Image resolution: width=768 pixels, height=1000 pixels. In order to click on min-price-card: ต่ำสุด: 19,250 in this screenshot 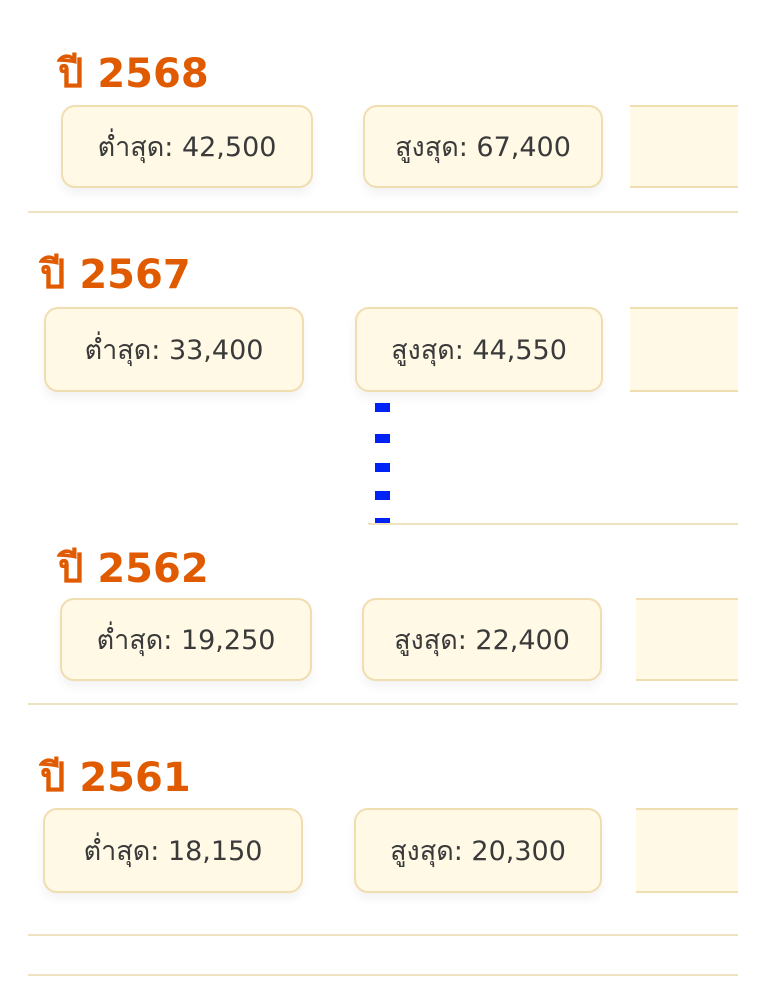, I will do `click(186, 639)`.